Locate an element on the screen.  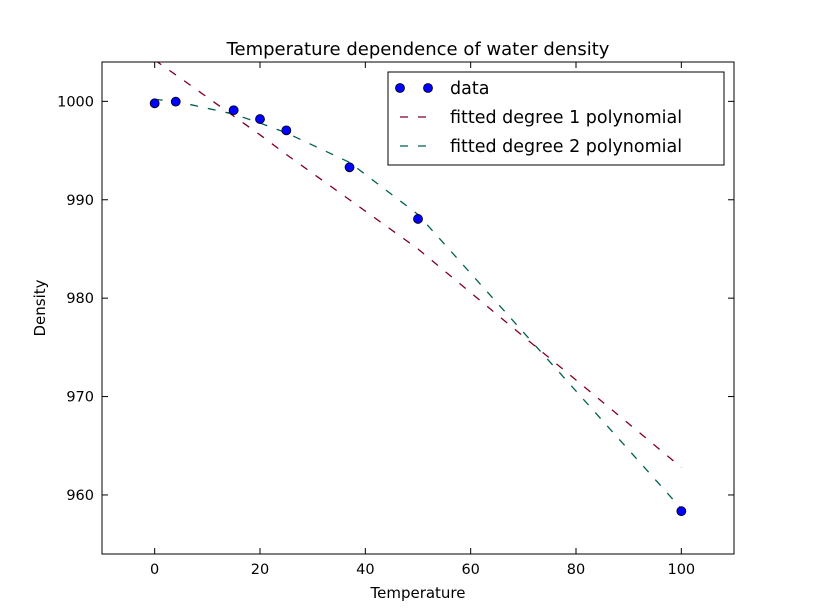
x-tick-label: 40 is located at coordinates (365, 570).